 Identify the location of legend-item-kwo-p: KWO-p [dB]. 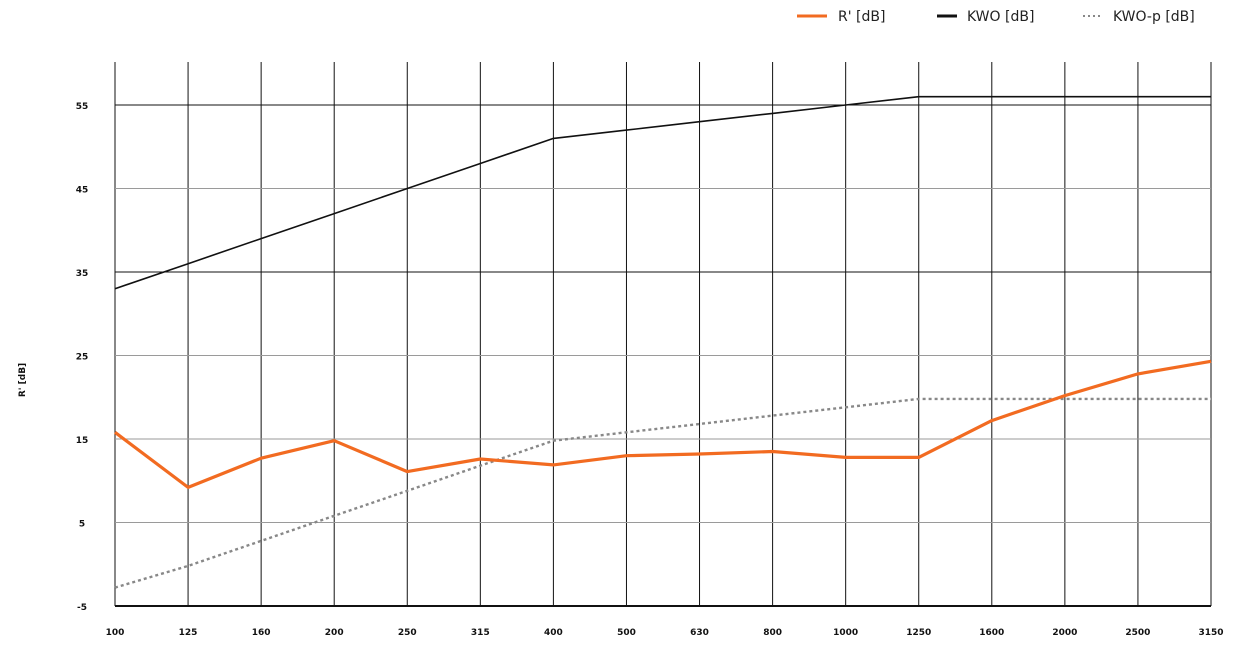
(1139, 17).